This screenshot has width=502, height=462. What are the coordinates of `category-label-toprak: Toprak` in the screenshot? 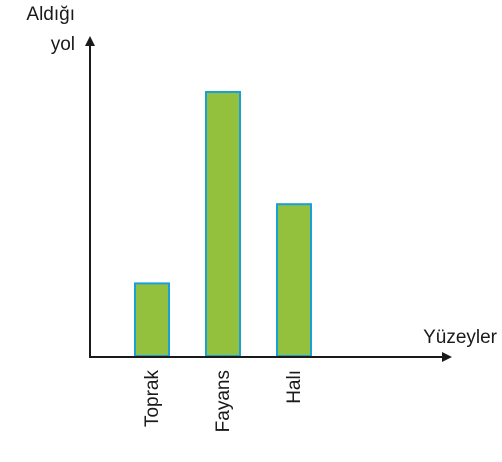 It's located at (152, 399).